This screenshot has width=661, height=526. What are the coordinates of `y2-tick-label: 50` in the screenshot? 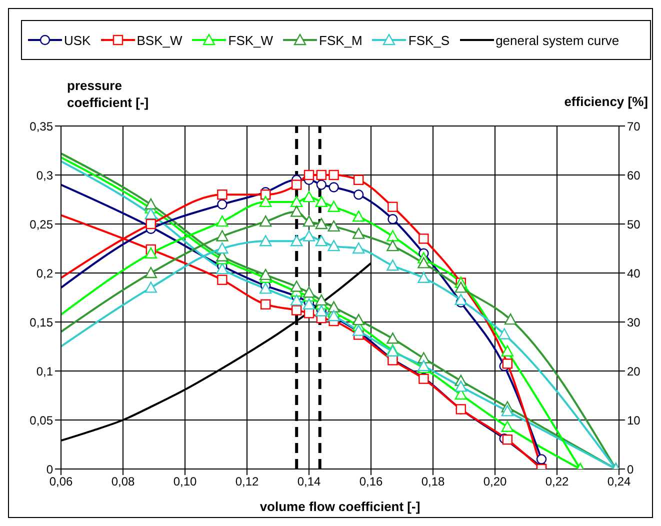 It's located at (634, 224).